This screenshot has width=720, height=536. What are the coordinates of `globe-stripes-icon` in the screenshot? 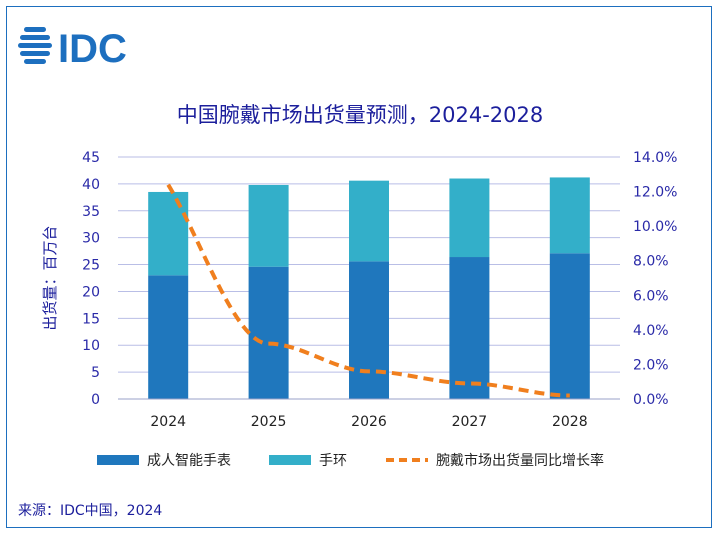 It's located at (35, 45).